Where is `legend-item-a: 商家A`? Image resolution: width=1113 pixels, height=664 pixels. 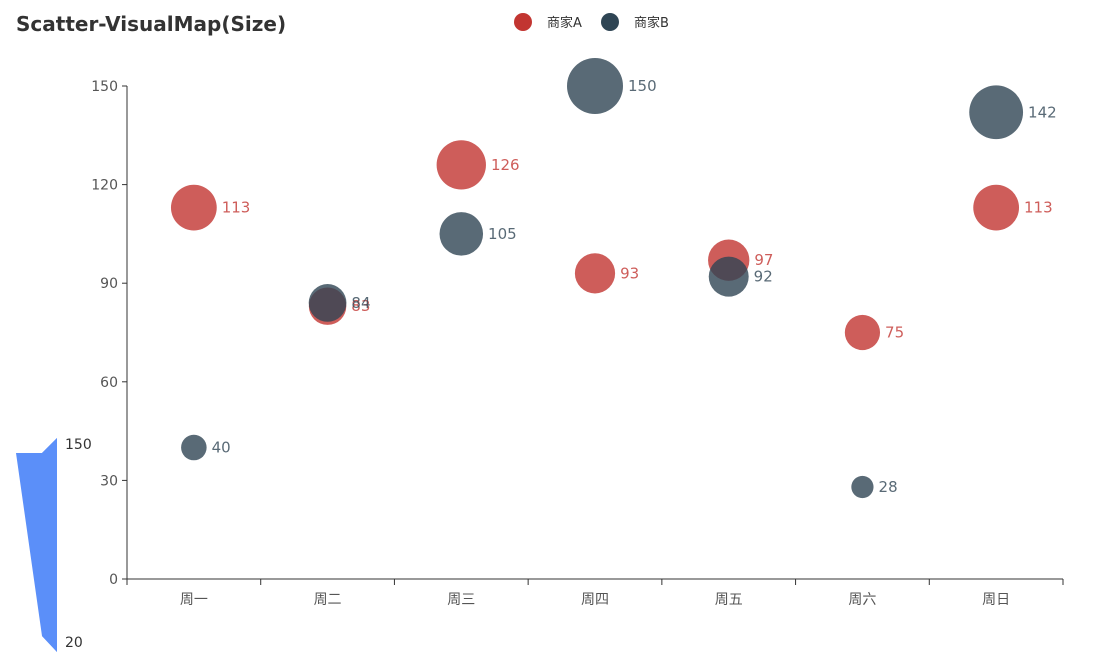 legend-item-a: 商家A is located at coordinates (548, 22).